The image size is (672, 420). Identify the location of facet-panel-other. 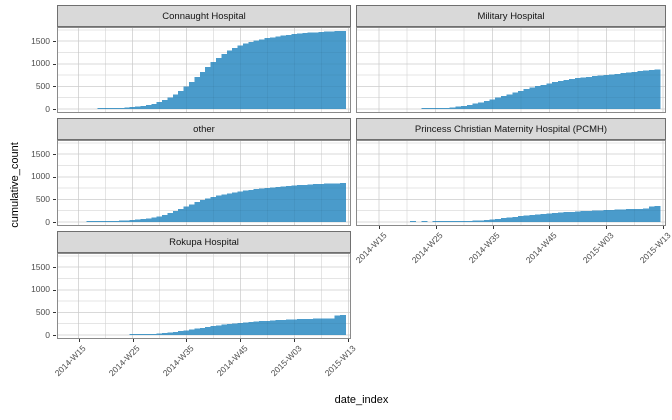
(204, 183).